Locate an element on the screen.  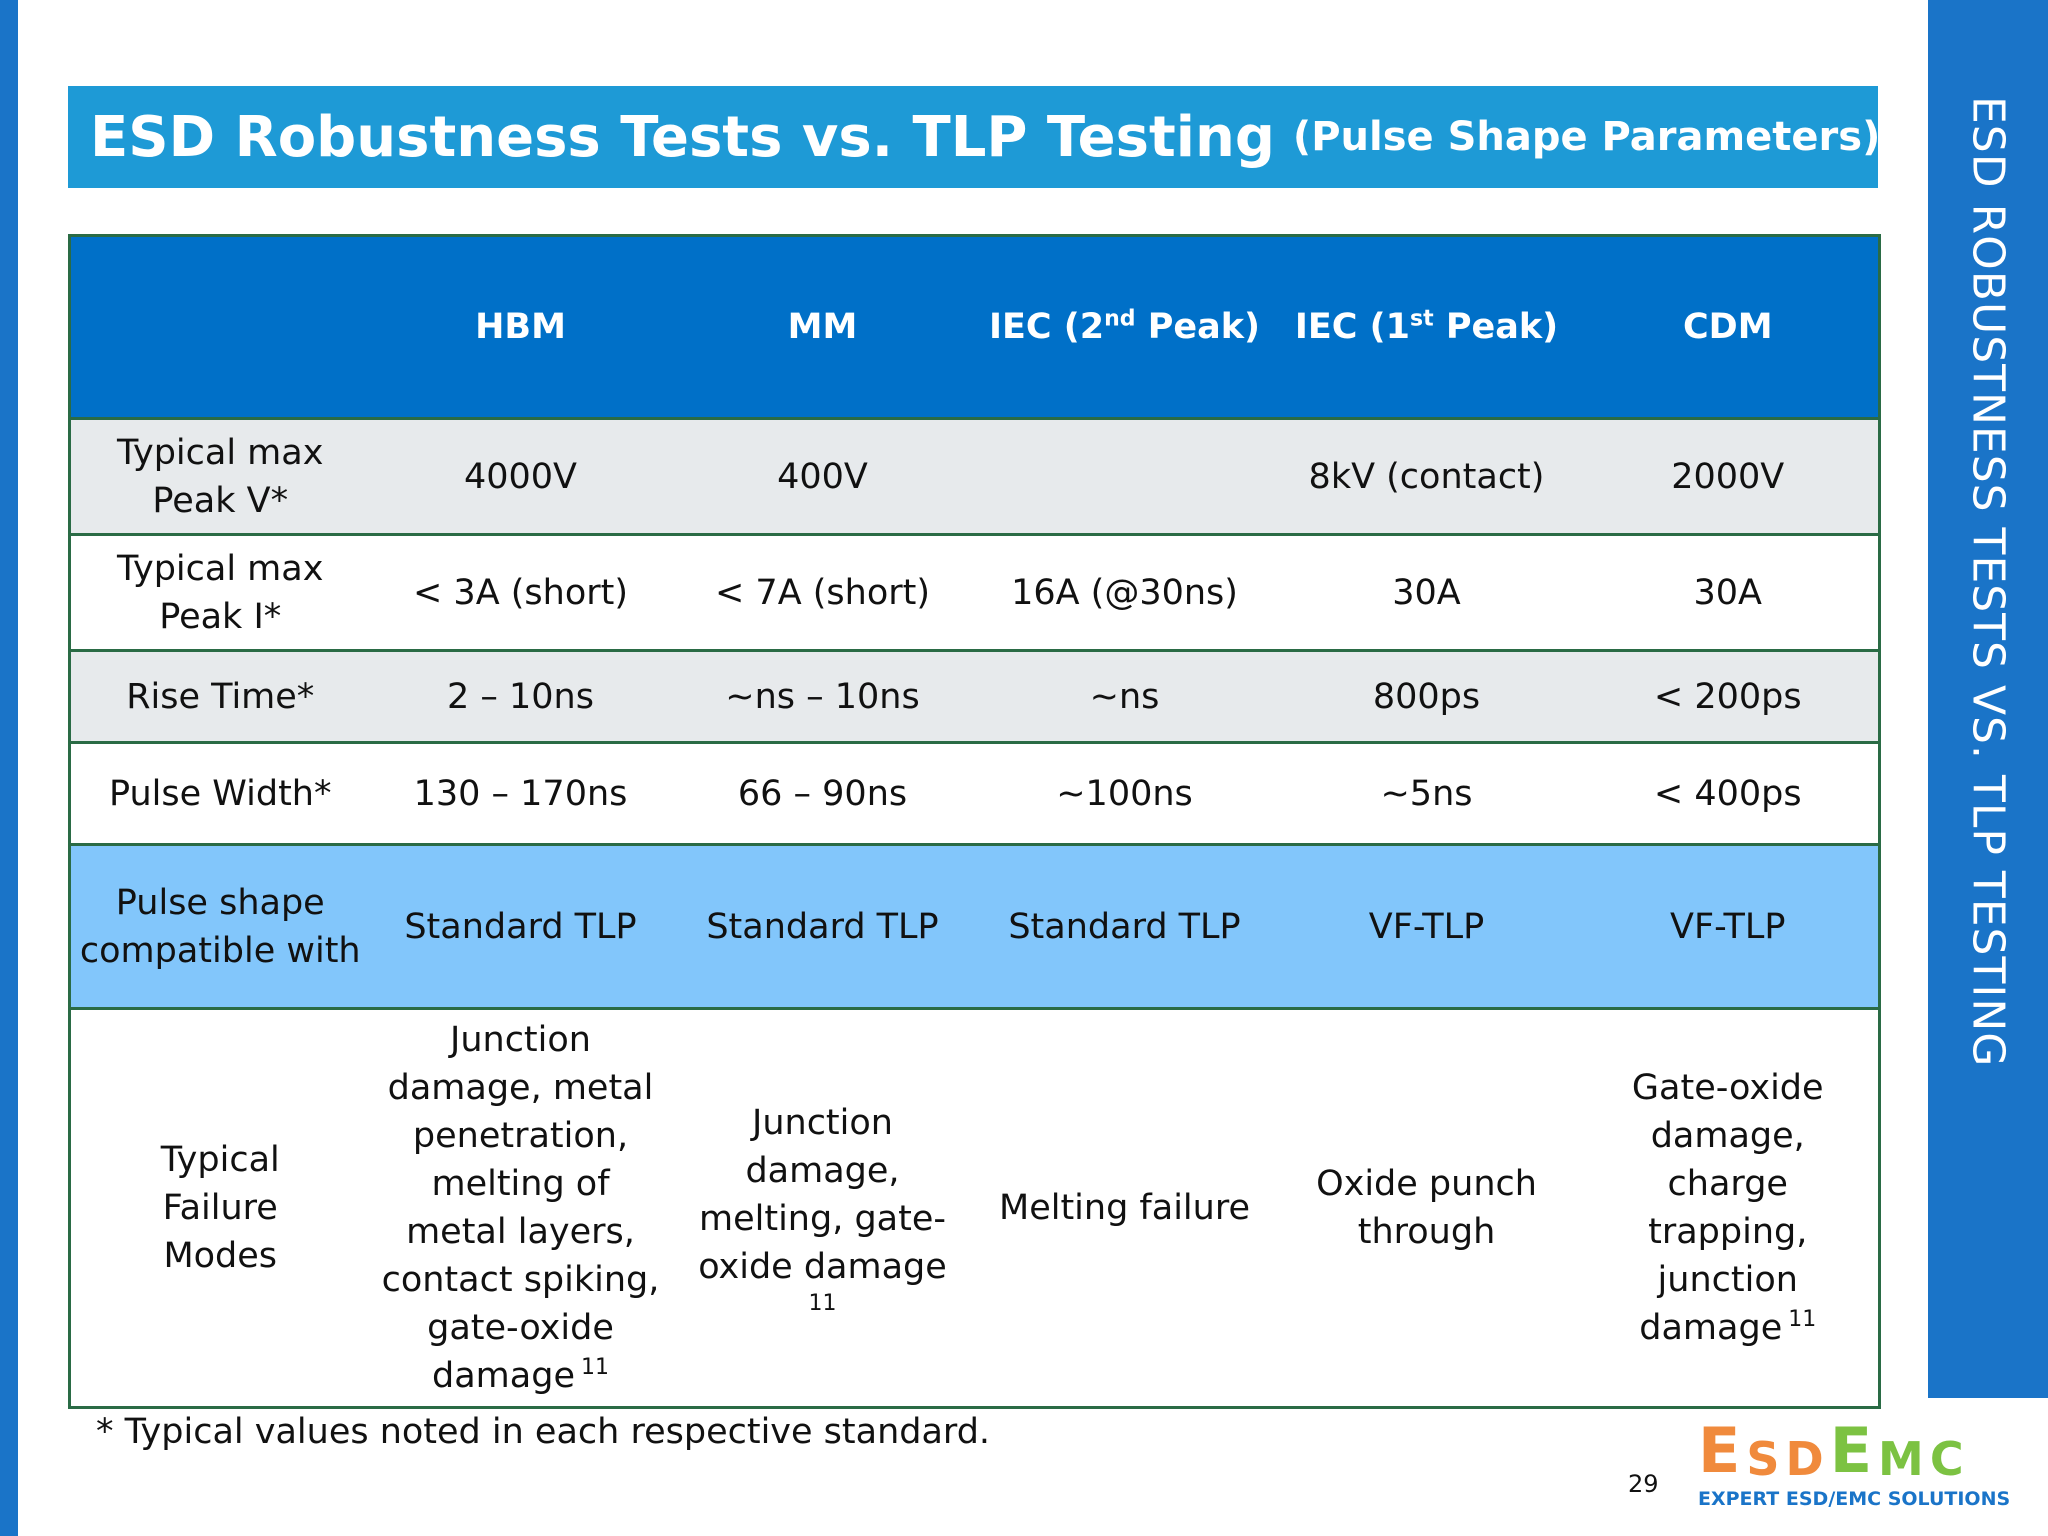
cell-hbm: 130 – 170ns is located at coordinates (520, 794).